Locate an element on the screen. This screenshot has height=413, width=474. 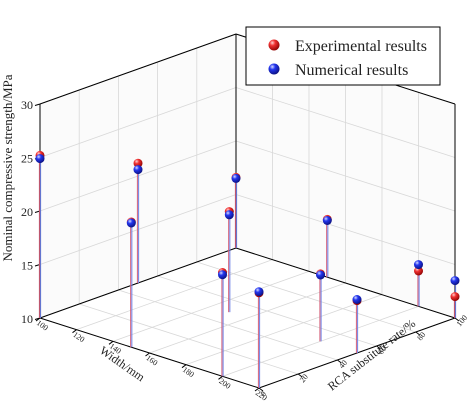
z-tick-label: 20 is located at coordinates (27, 212).